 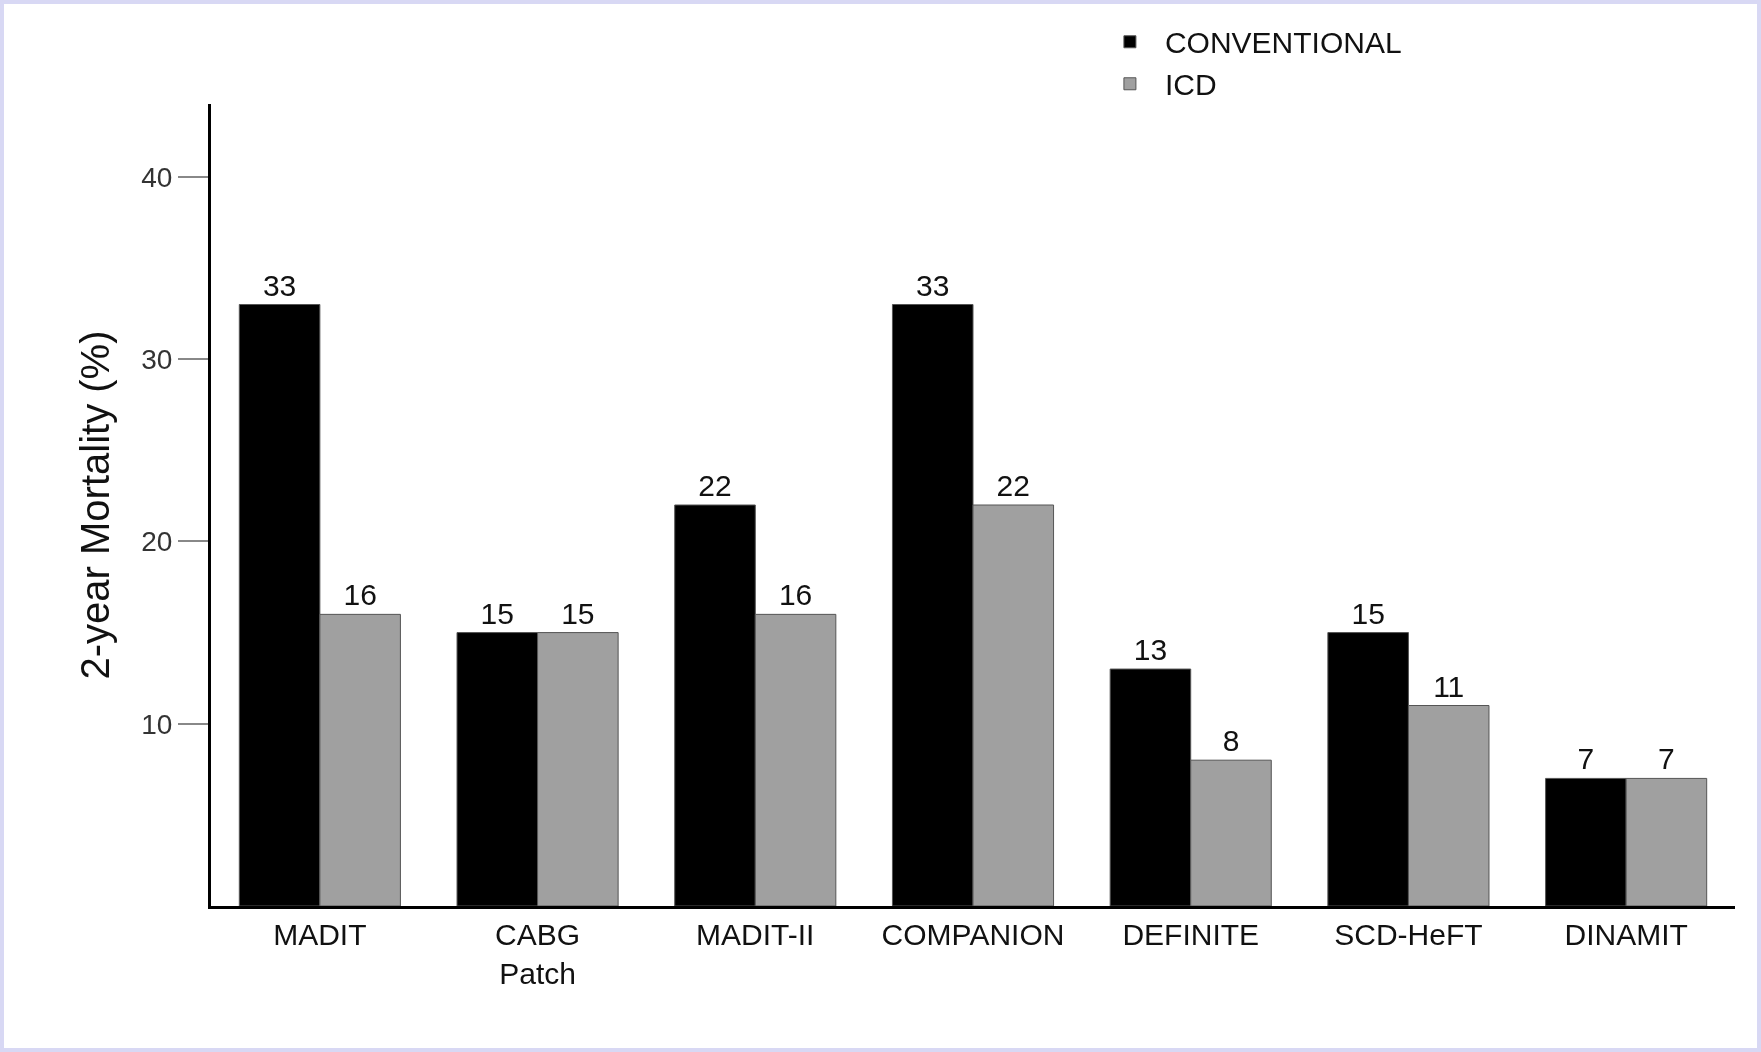 What do you see at coordinates (157, 359) in the screenshot?
I see `y-tick-label: 30` at bounding box center [157, 359].